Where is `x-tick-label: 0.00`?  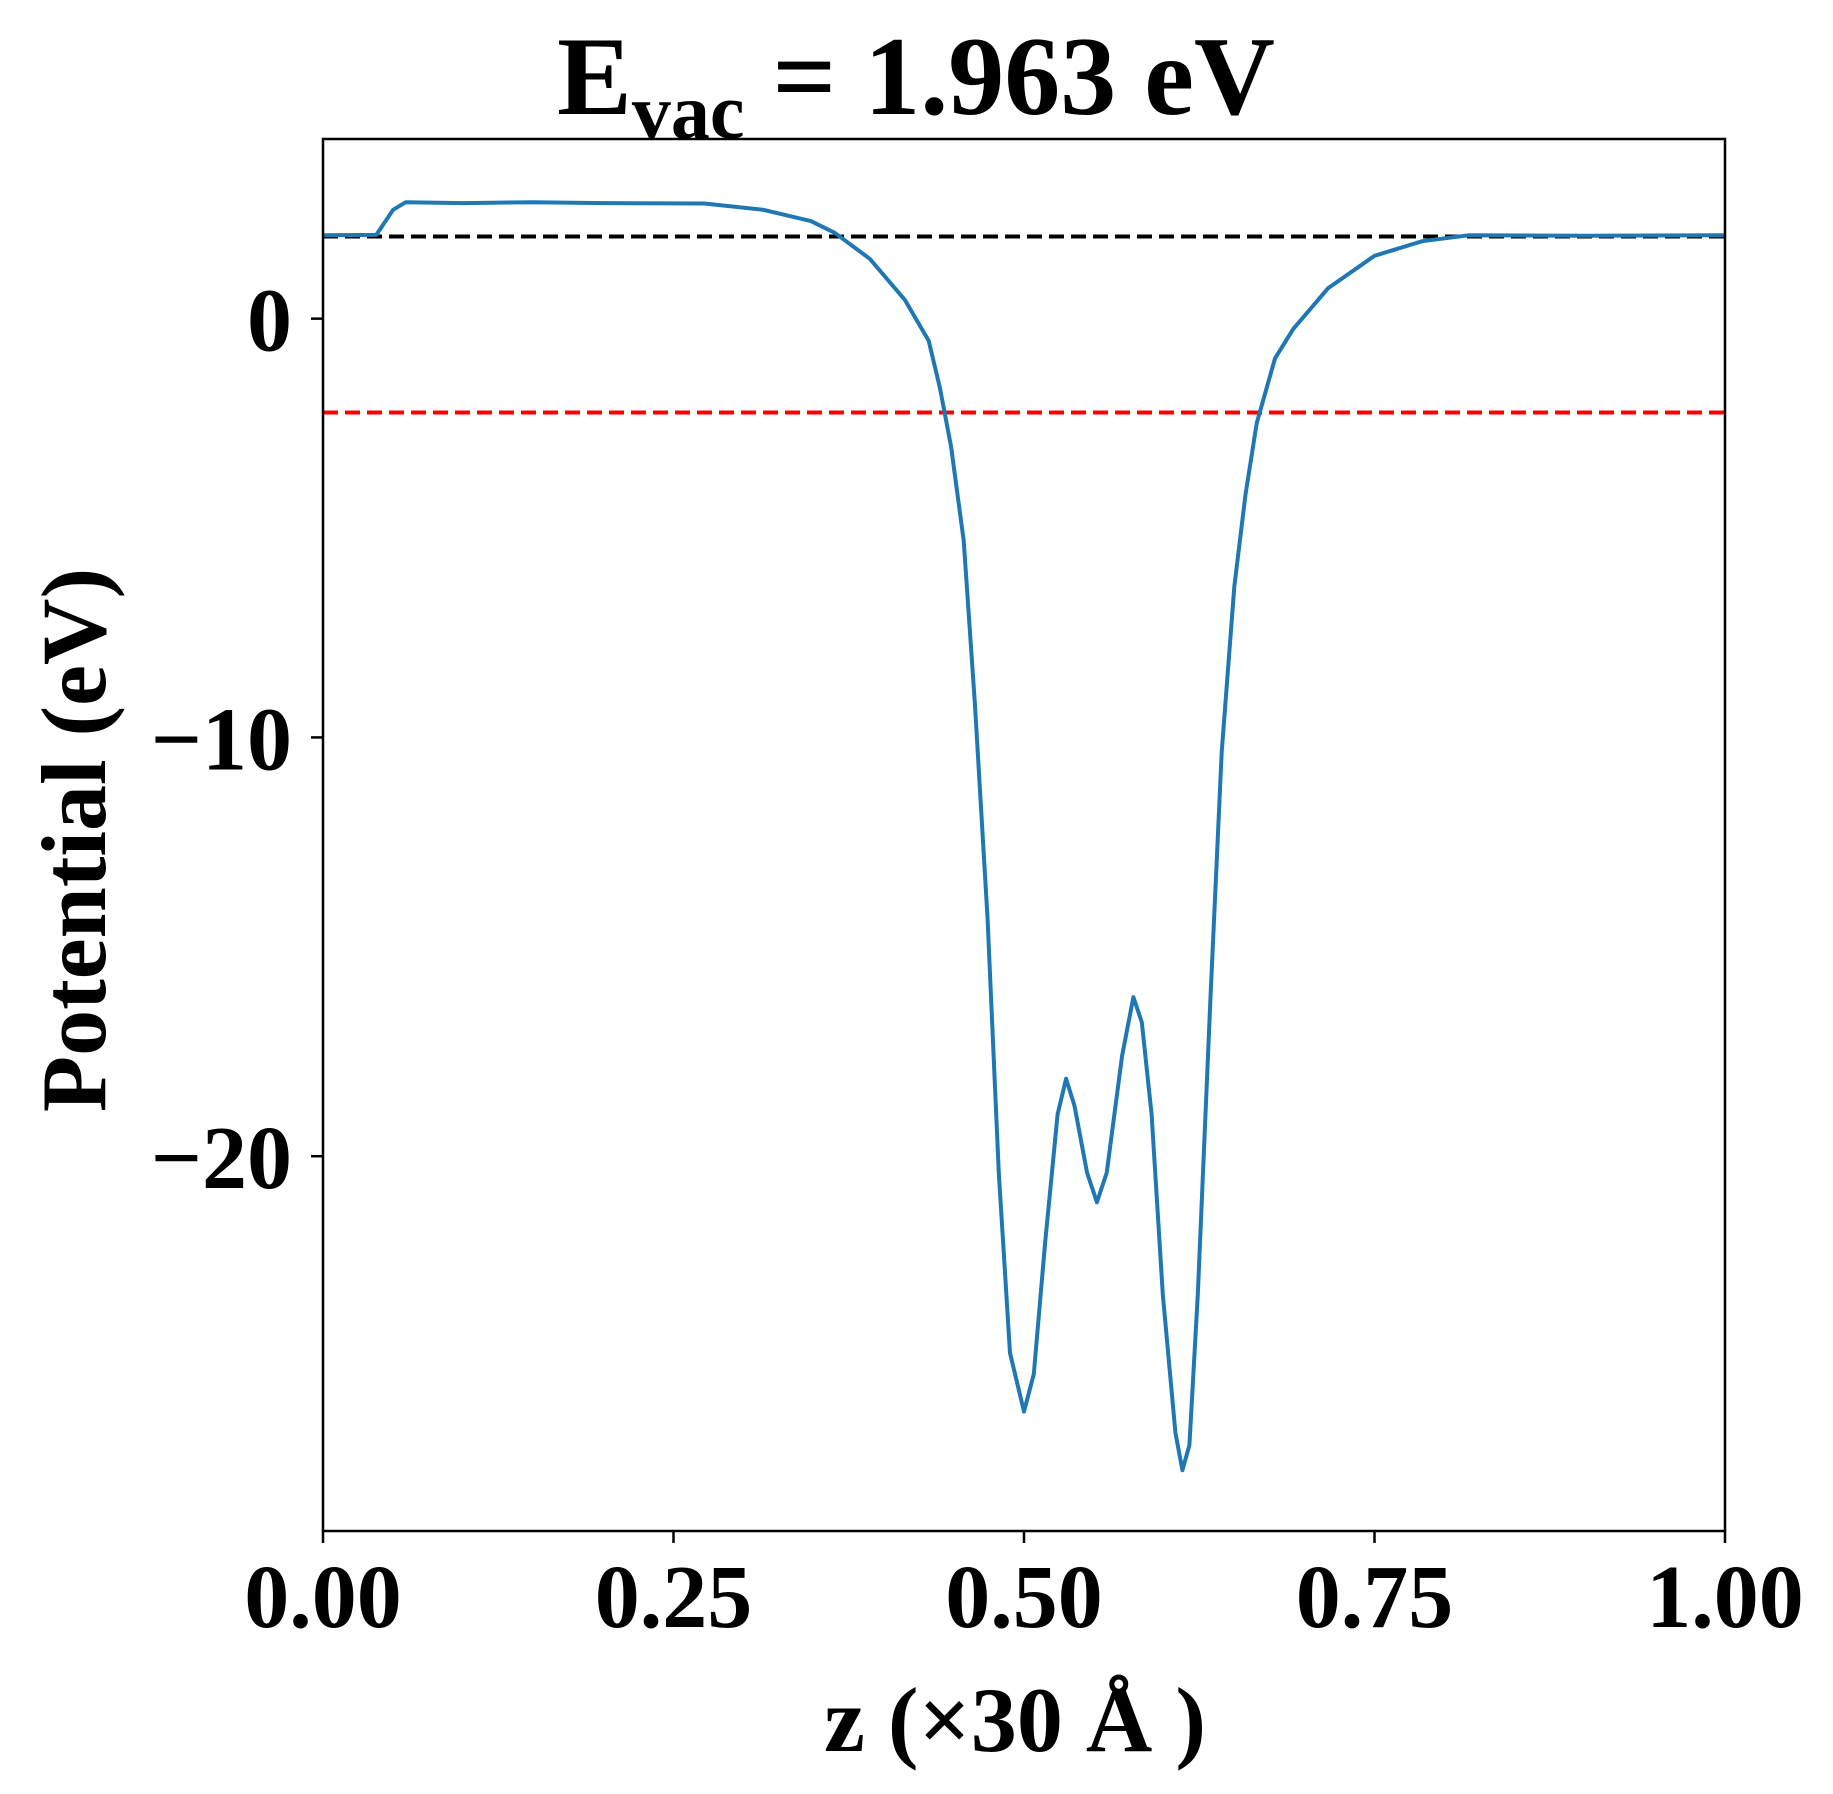 x-tick-label: 0.00 is located at coordinates (323, 1597).